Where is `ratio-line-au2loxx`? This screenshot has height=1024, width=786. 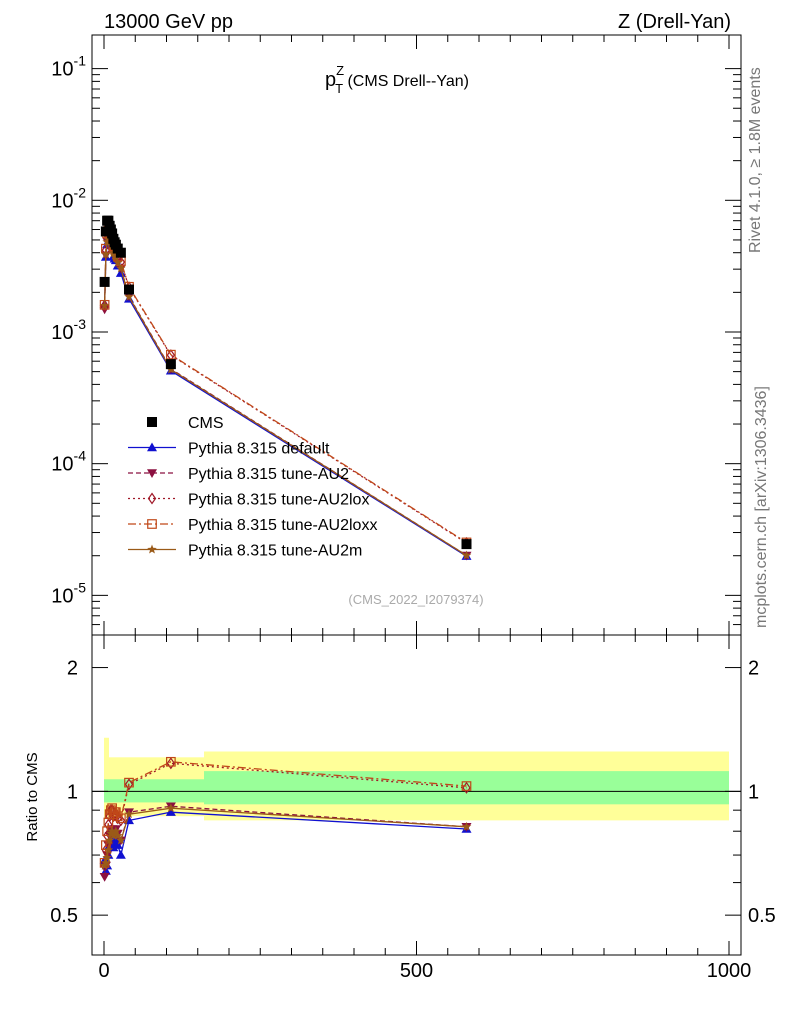
ratio-line-au2loxx is located at coordinates (285, 812).